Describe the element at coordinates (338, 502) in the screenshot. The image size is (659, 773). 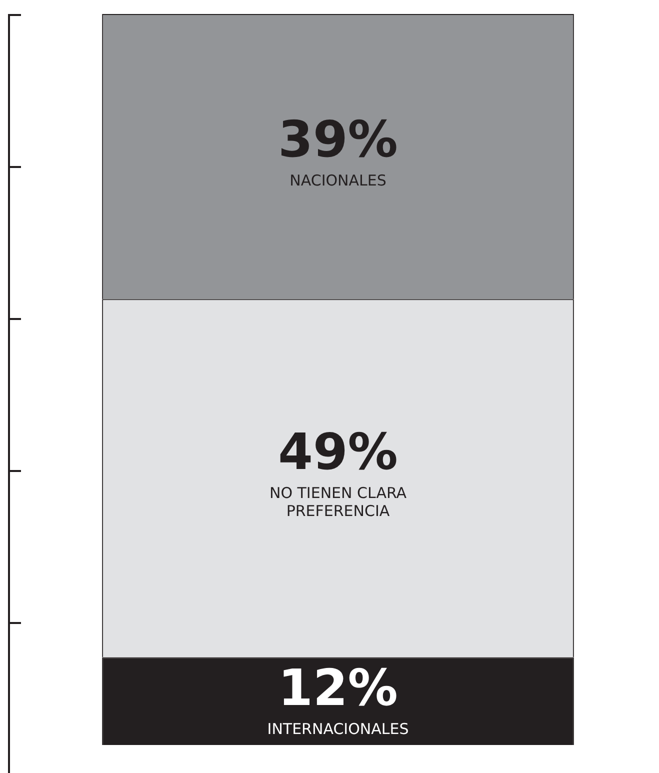
I see `series-label: NO TIENEN CLARA PREFERENCIA` at that location.